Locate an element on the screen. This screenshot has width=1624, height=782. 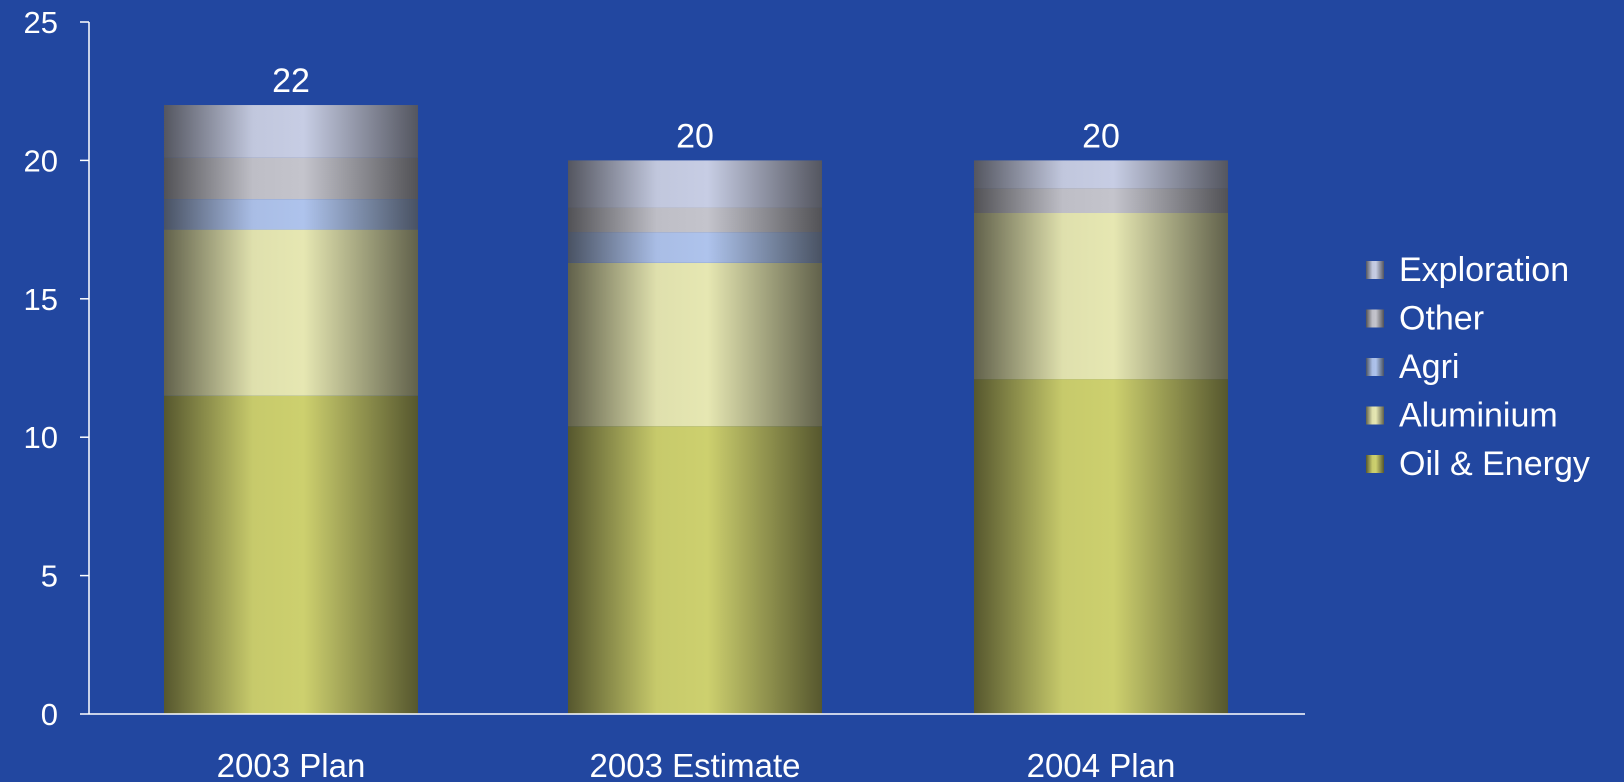
bar-segment-exploration-2003-plan is located at coordinates (291, 131).